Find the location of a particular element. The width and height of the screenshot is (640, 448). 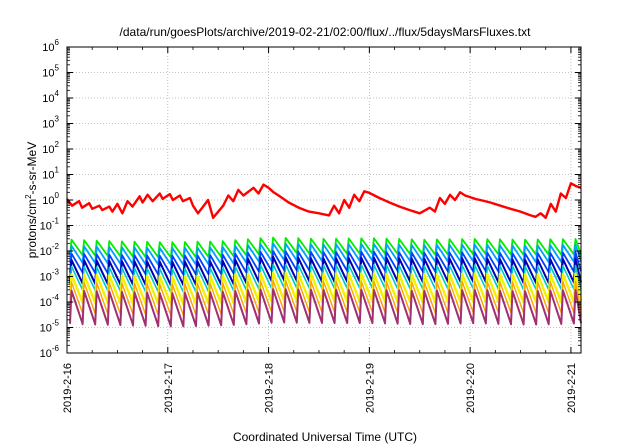

y-tick-label: 10⁻³ is located at coordinates (50, 276).